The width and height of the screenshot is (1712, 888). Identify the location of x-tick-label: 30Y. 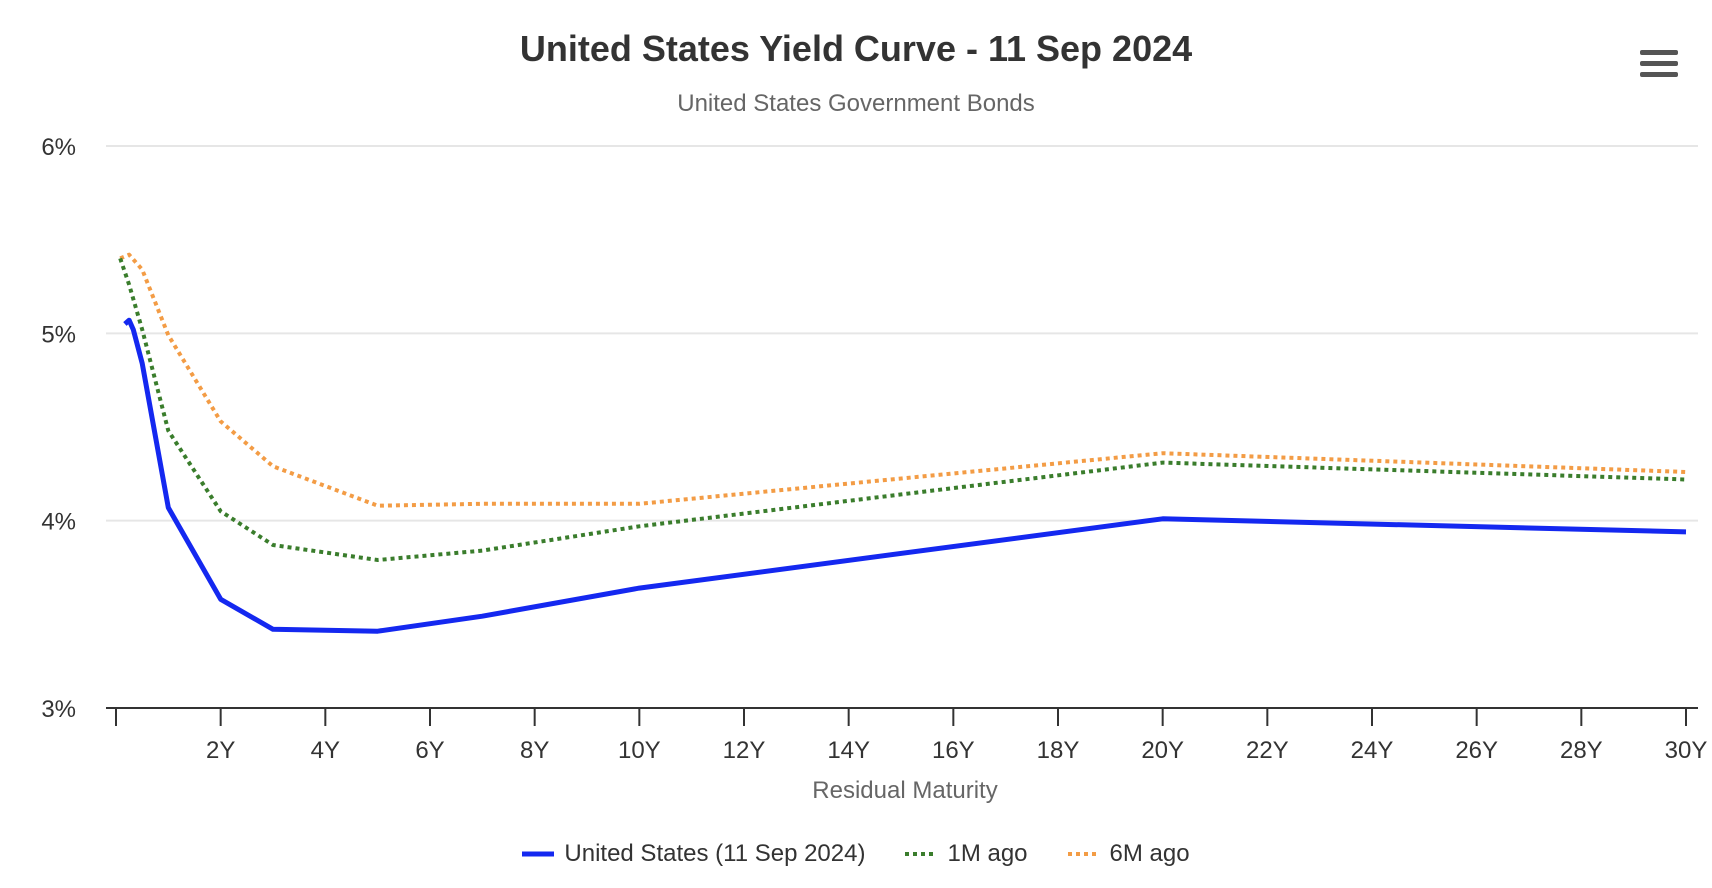
(1686, 750).